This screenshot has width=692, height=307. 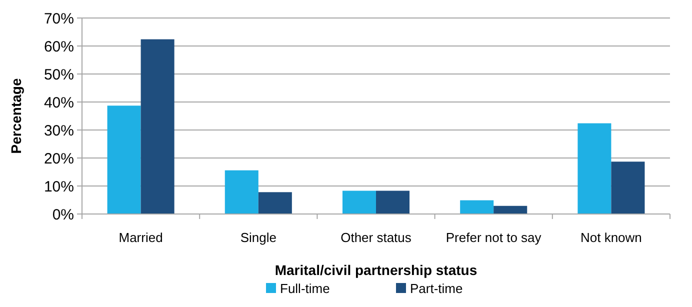 What do you see at coordinates (376, 237) in the screenshot?
I see `x-tick-label: Other status` at bounding box center [376, 237].